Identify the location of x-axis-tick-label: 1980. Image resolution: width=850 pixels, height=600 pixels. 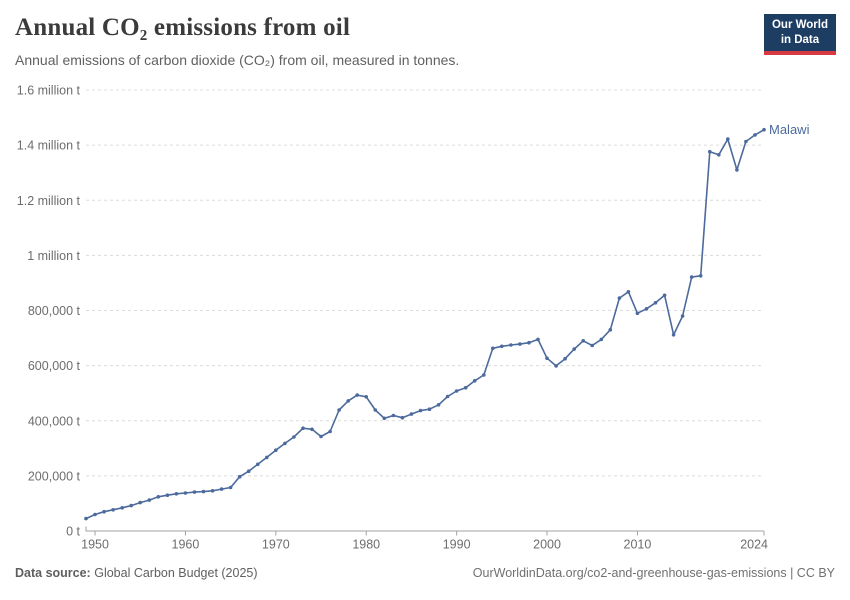
(366, 545).